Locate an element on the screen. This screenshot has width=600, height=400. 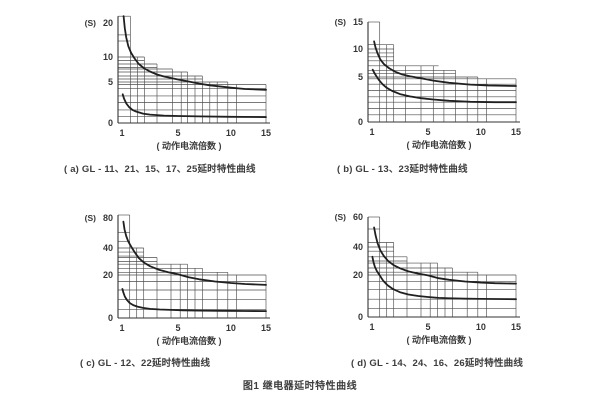
svg-text: 80 is located at coordinates (108, 218).